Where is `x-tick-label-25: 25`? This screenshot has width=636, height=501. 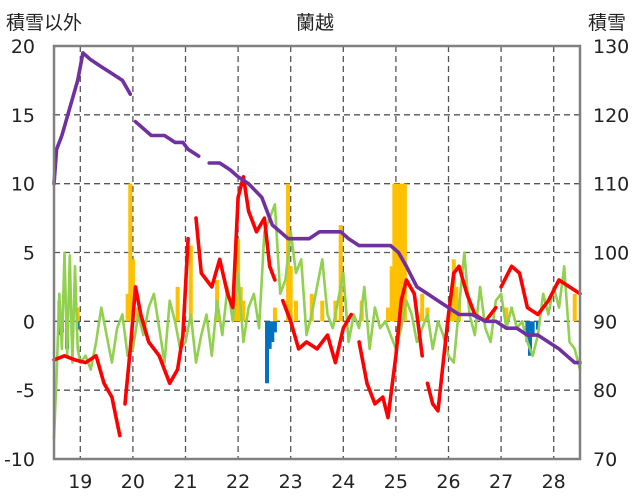
x-tick-label-25: 25 is located at coordinates (396, 482).